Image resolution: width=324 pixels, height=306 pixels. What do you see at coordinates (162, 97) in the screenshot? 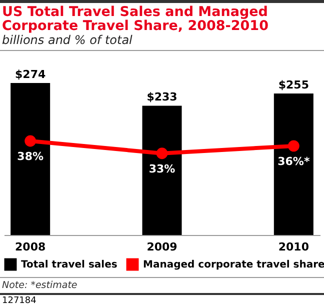
I see `data-label: $233` at bounding box center [162, 97].